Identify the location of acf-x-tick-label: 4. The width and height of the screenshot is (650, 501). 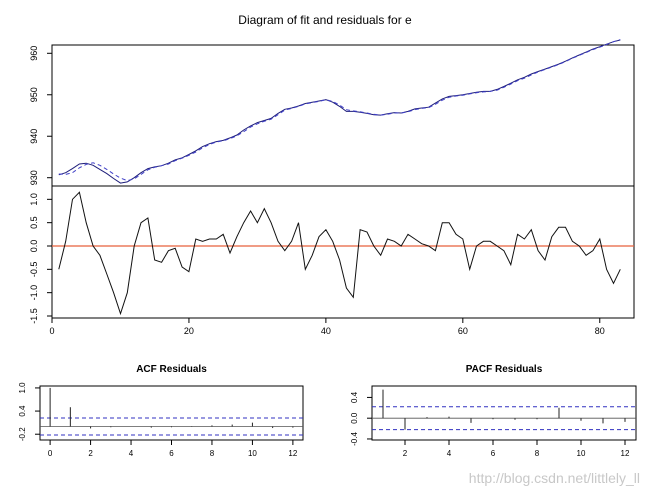
(131, 453).